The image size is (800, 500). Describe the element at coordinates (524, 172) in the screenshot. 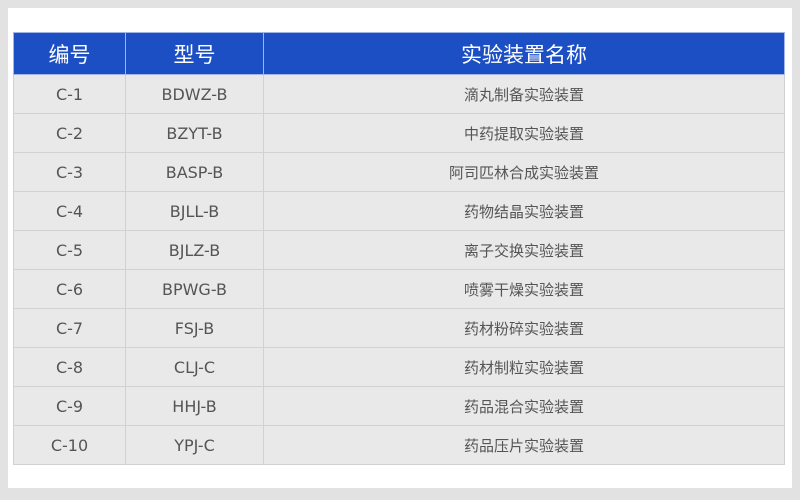

I see `cell-device-name: 阿司匹林合成实验装置` at that location.